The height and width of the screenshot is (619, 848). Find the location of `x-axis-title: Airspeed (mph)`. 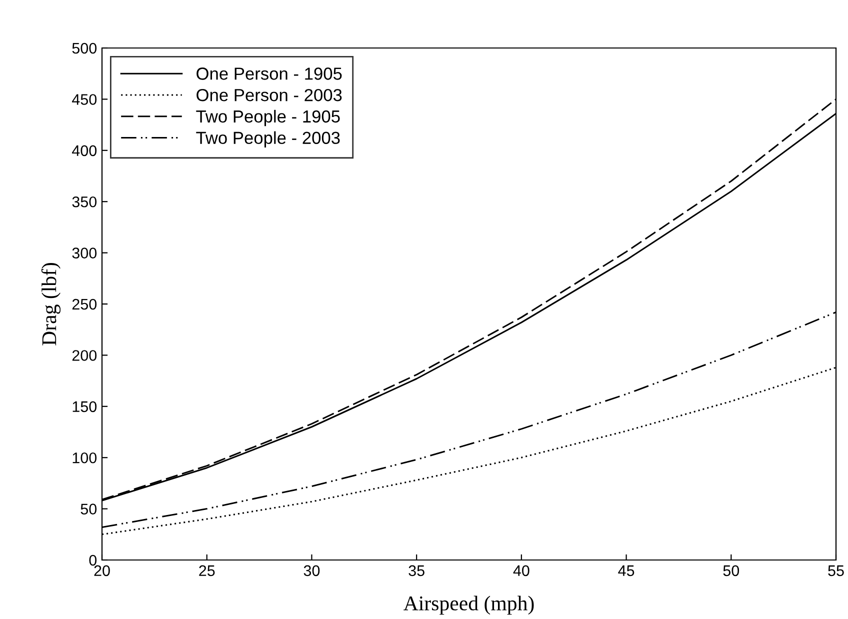

x-axis-title: Airspeed (mph) is located at coordinates (469, 605).